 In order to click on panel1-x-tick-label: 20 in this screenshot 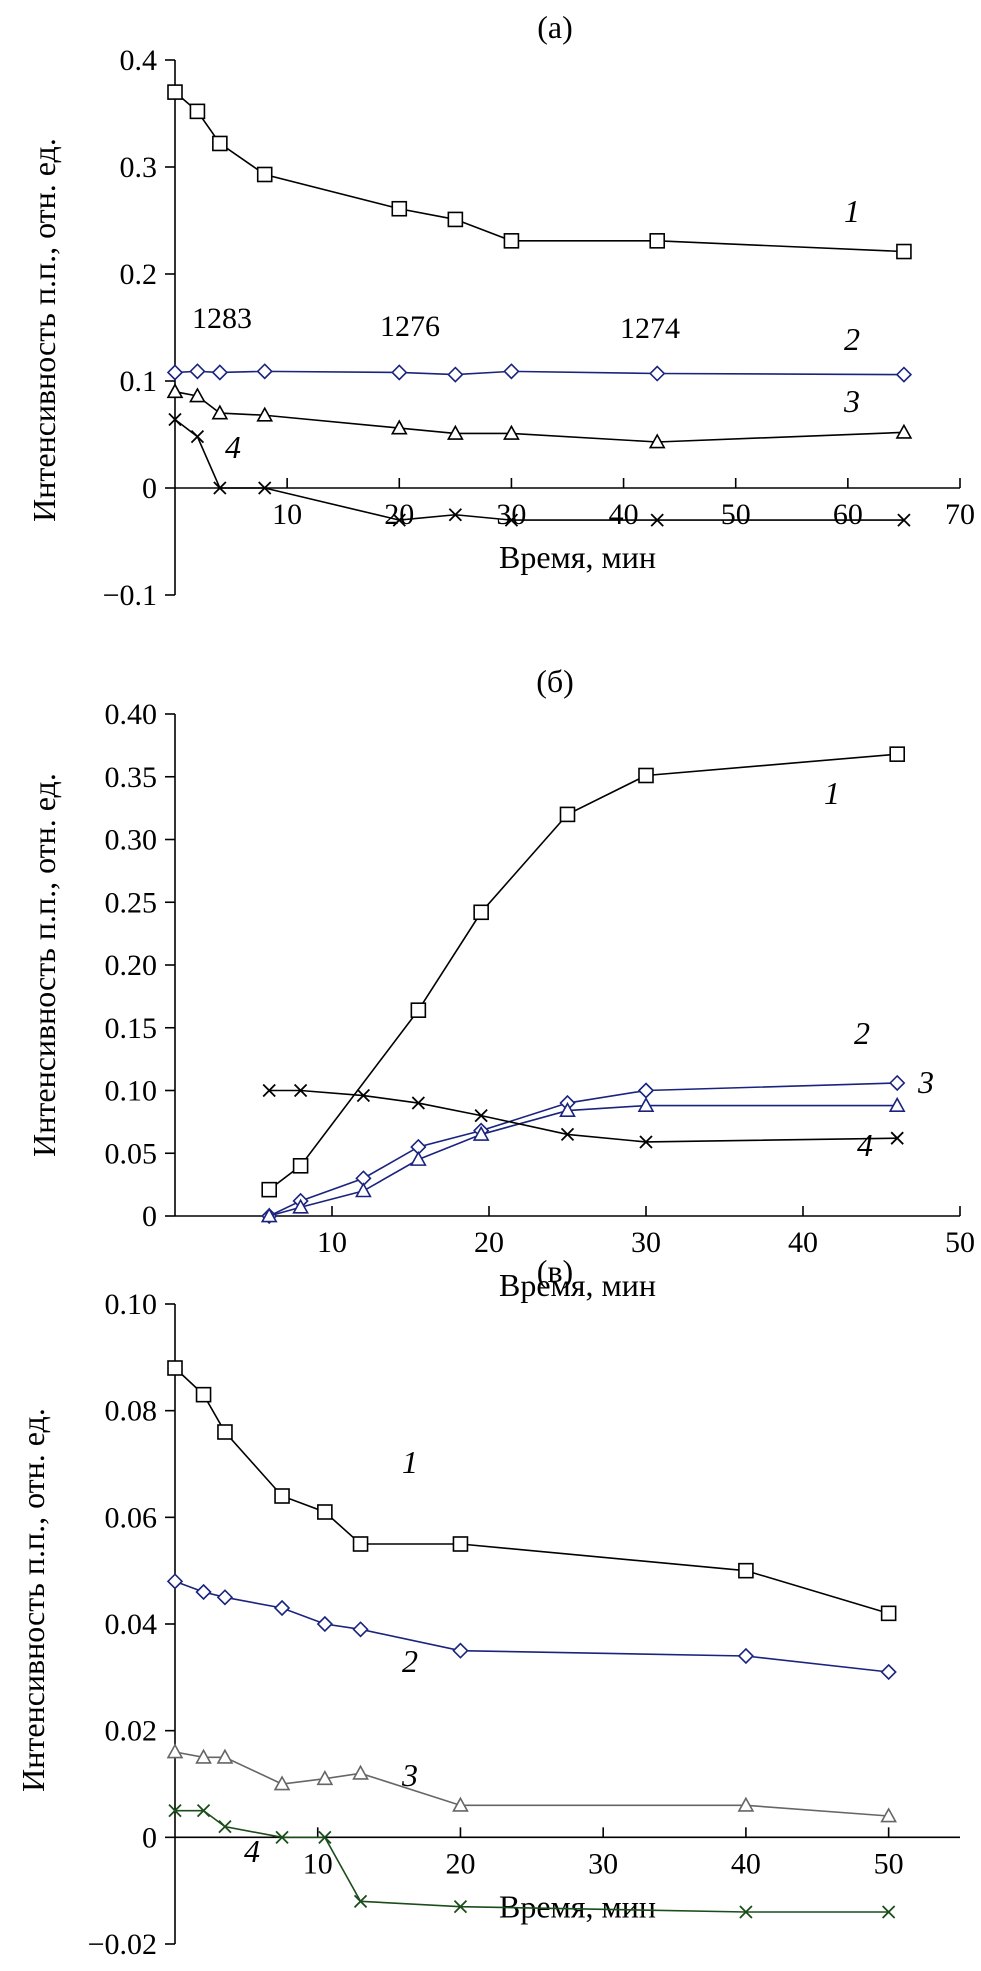, I will do `click(399, 514)`.